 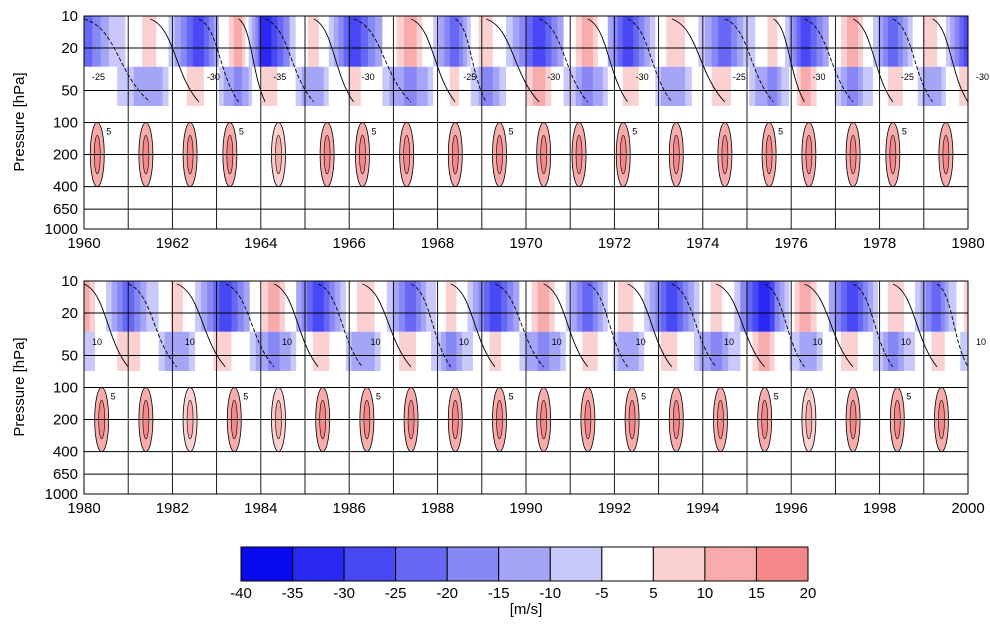 What do you see at coordinates (172, 508) in the screenshot?
I see `x-tick-label: 1982` at bounding box center [172, 508].